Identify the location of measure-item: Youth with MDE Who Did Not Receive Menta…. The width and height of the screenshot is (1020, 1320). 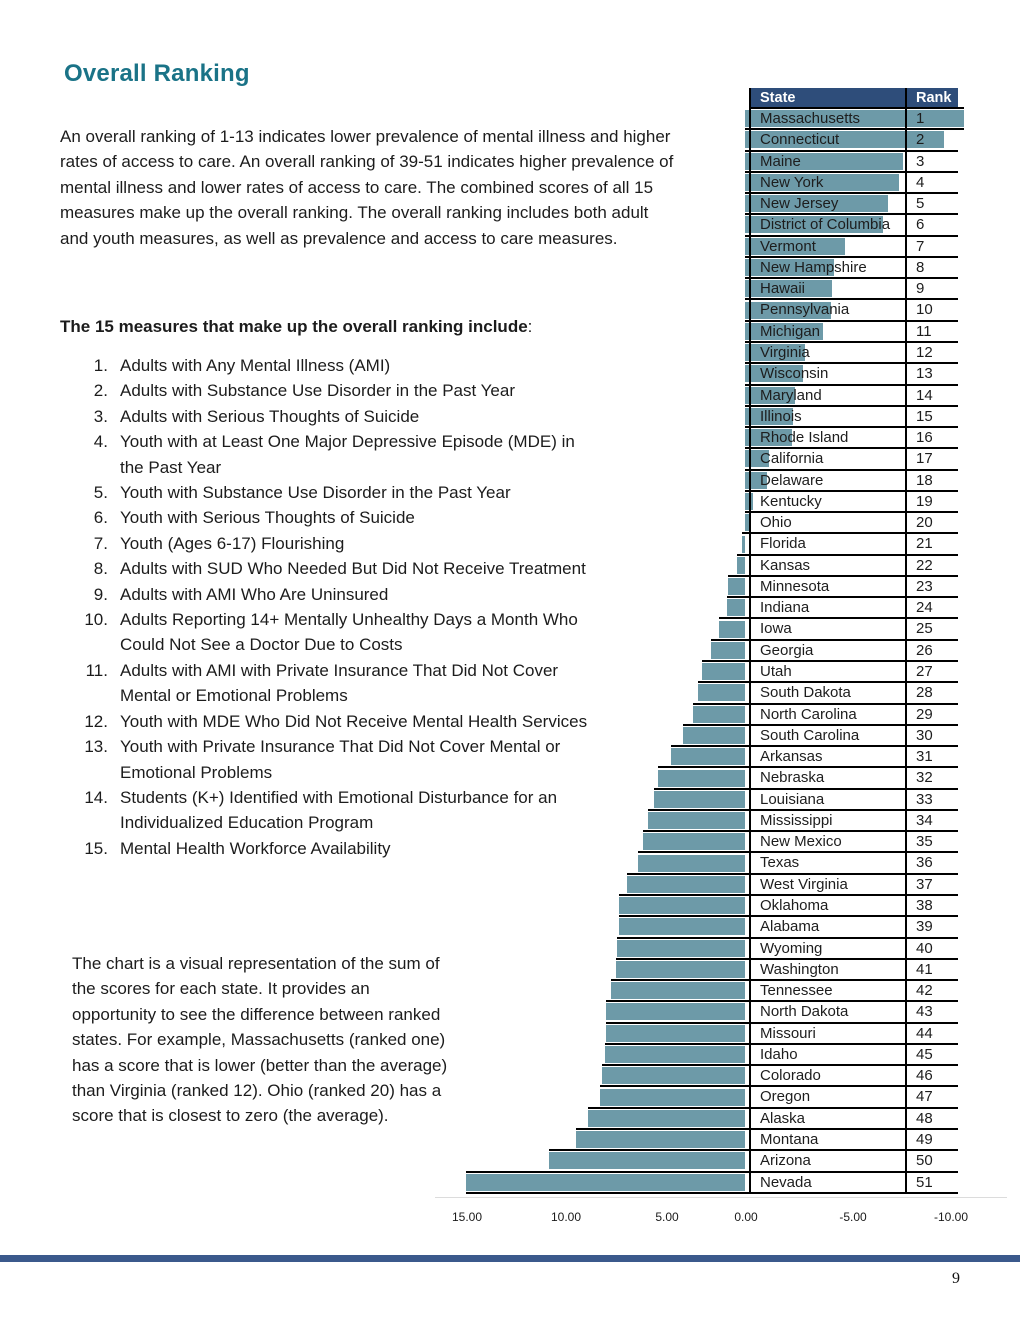
(324, 722).